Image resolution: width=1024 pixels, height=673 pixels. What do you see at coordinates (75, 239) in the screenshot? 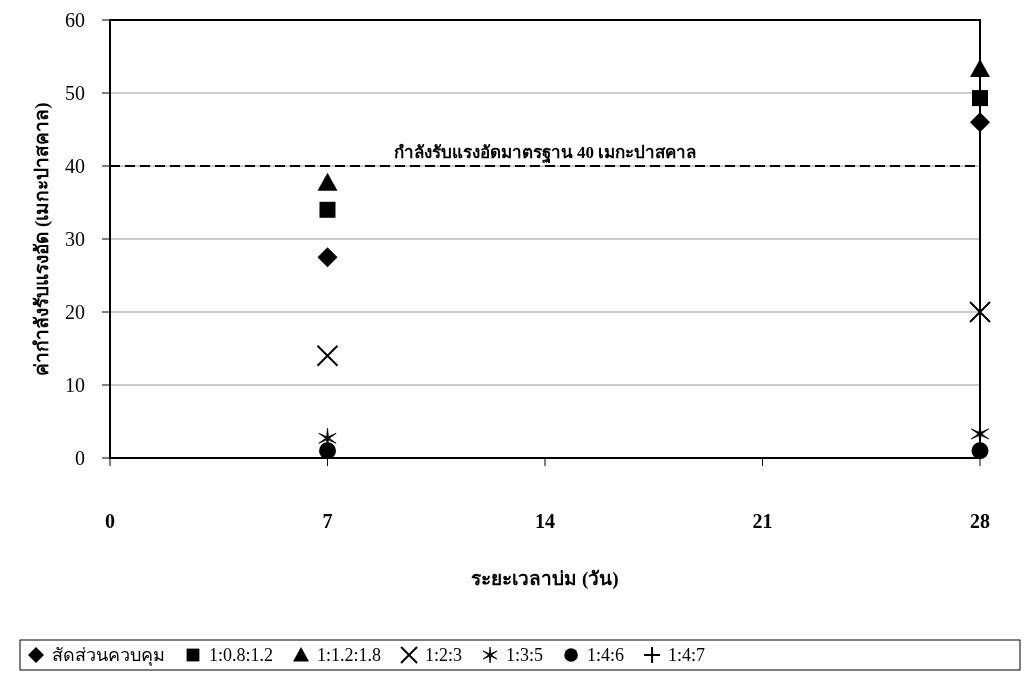
I see `y-tick-label: 30` at bounding box center [75, 239].